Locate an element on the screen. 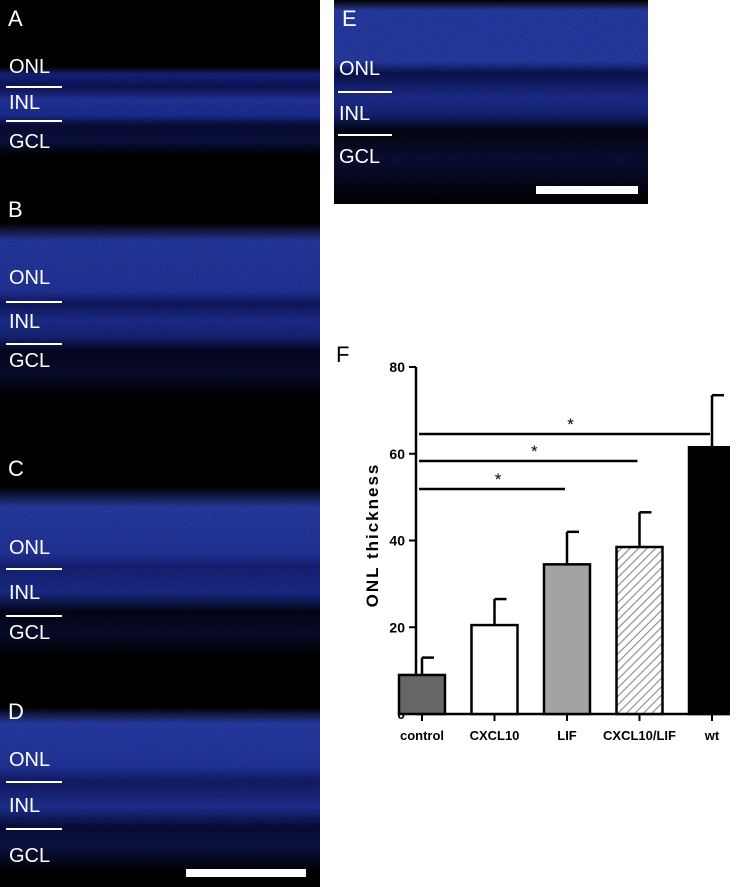 This screenshot has width=737, height=887. micrograph-a-image is located at coordinates (160, 92).